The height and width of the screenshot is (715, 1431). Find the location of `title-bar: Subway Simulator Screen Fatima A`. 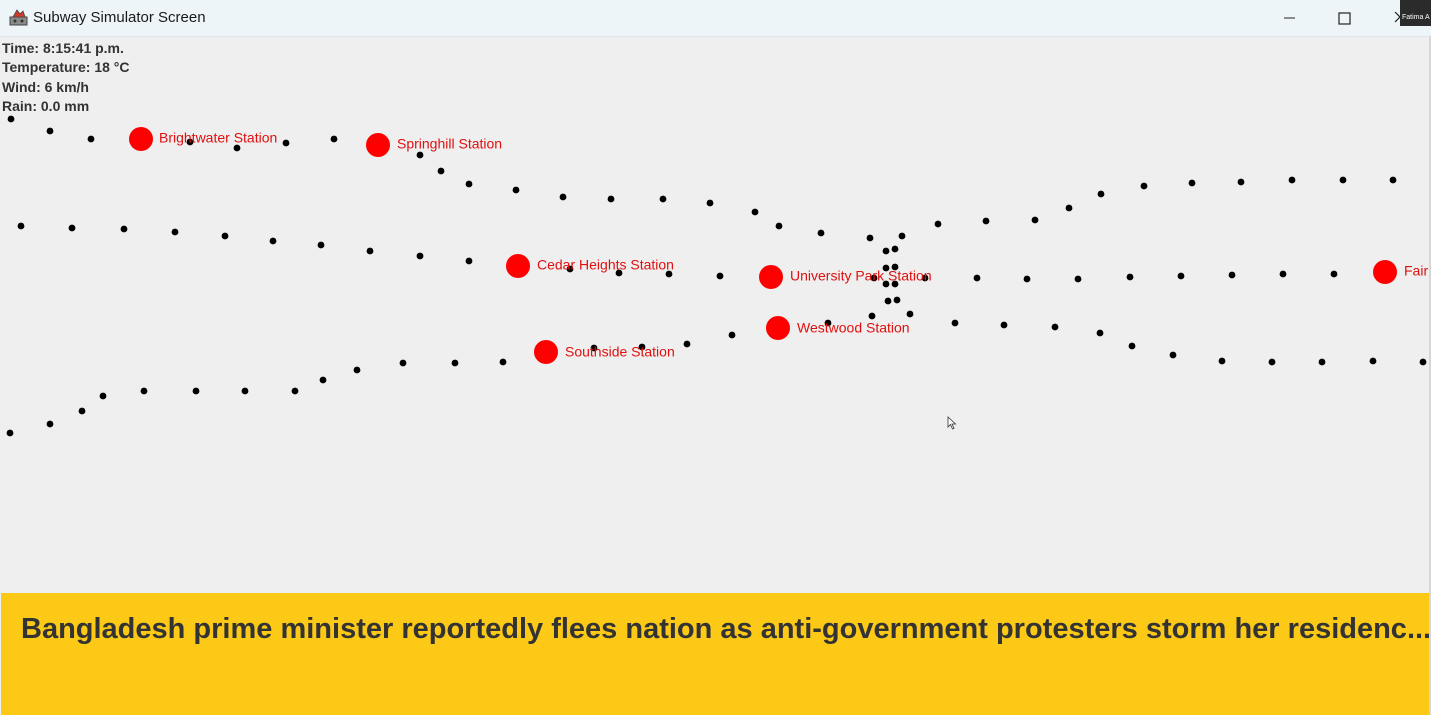

title-bar: Subway Simulator Screen Fatima A is located at coordinates (715, 18).